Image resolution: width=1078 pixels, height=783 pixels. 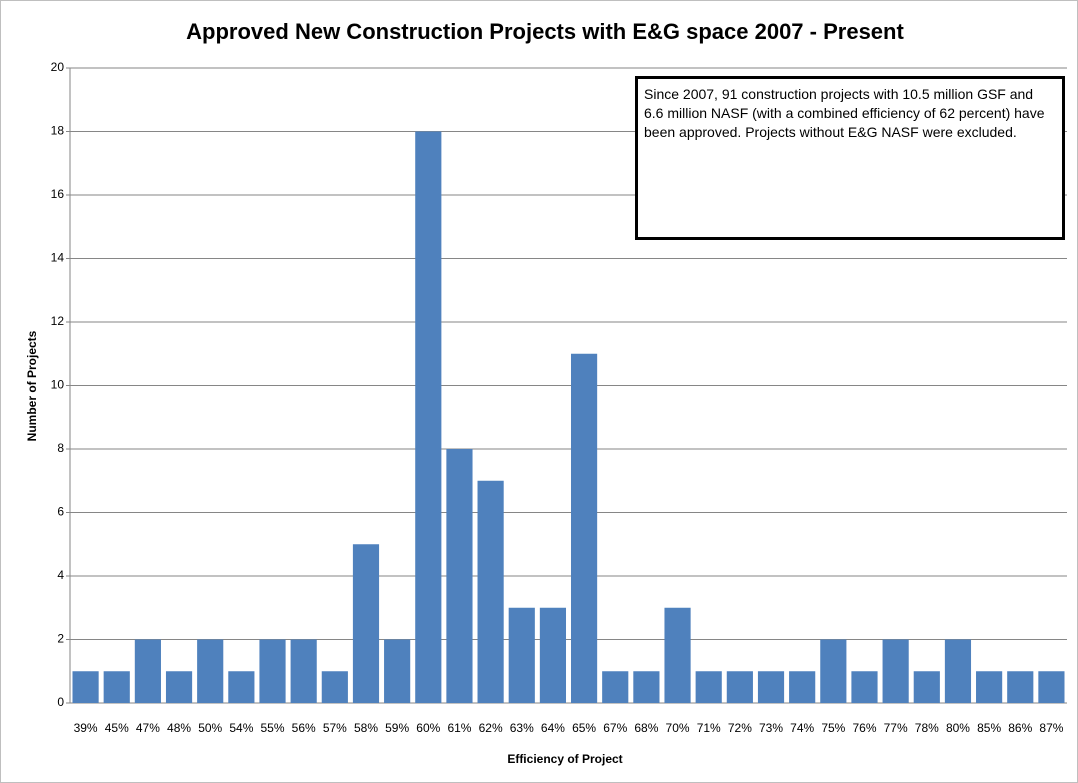 What do you see at coordinates (60, 448) in the screenshot?
I see `y-tick-label: 8` at bounding box center [60, 448].